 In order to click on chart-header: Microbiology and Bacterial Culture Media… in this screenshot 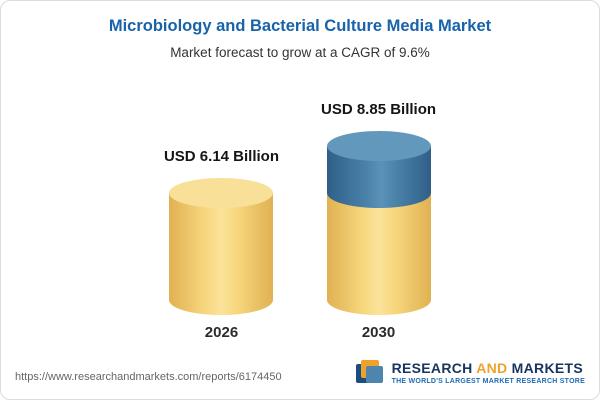, I will do `click(300, 30)`.